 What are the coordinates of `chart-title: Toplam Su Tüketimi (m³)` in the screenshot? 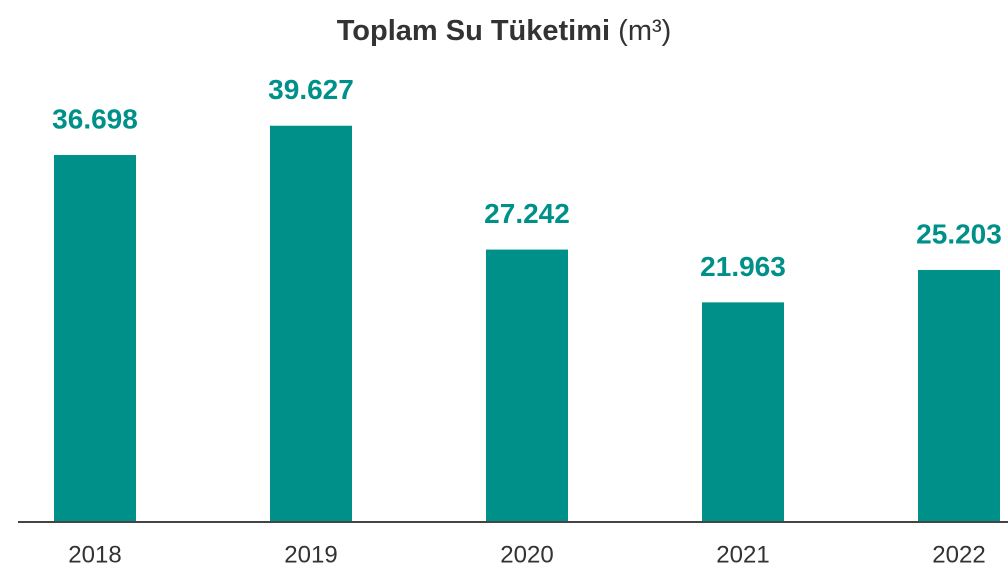 It's located at (504, 31).